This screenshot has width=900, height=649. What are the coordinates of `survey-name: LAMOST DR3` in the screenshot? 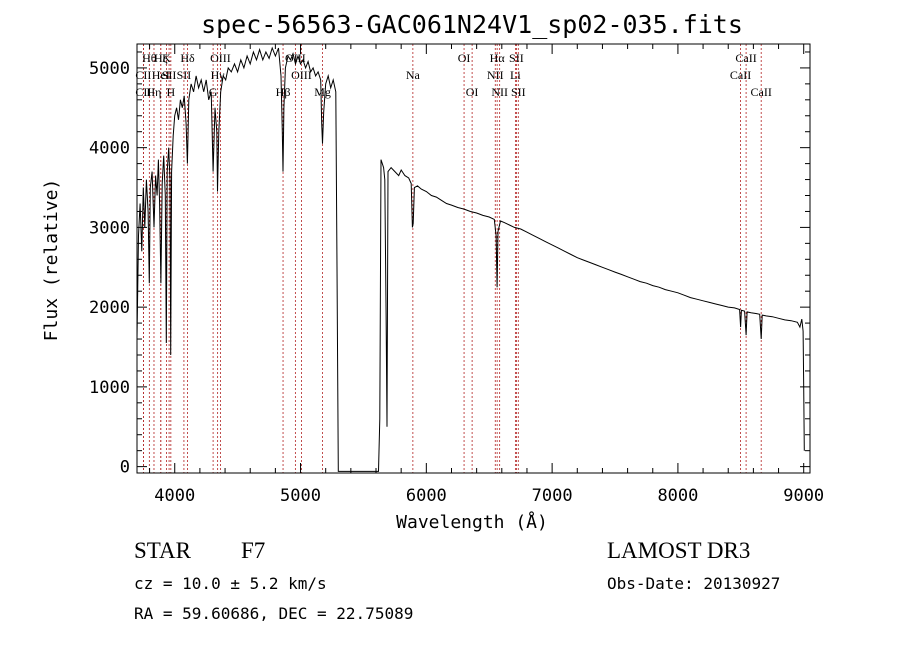 It's located at (679, 550).